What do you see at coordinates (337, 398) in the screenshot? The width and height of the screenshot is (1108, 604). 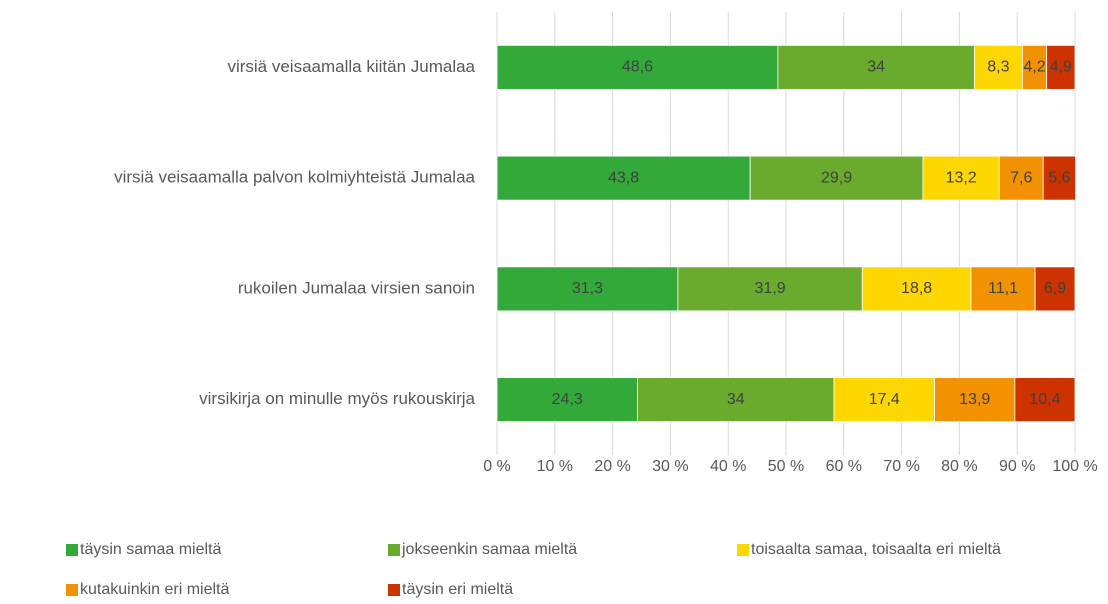 I see `category-label: virsikirja on minulle myös rukouskirja` at bounding box center [337, 398].